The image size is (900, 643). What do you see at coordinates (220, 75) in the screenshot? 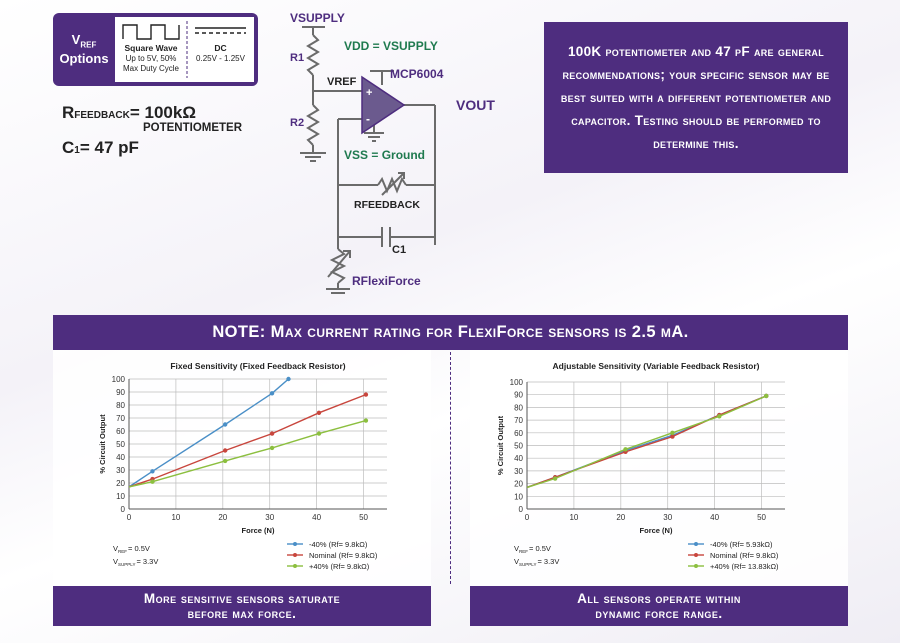
I see `dc-option: DC 0.25V - 1.25V` at bounding box center [220, 75].